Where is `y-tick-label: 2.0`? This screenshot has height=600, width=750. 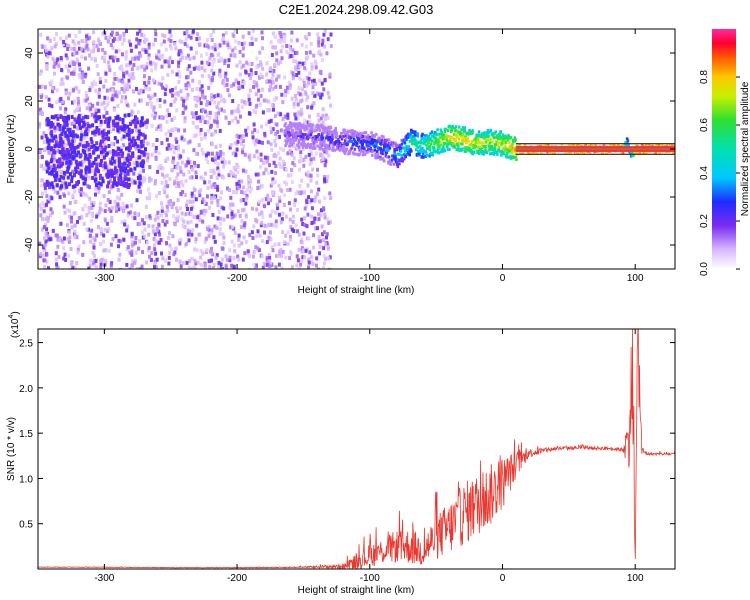
y-tick-label: 2.0 is located at coordinates (26, 389).